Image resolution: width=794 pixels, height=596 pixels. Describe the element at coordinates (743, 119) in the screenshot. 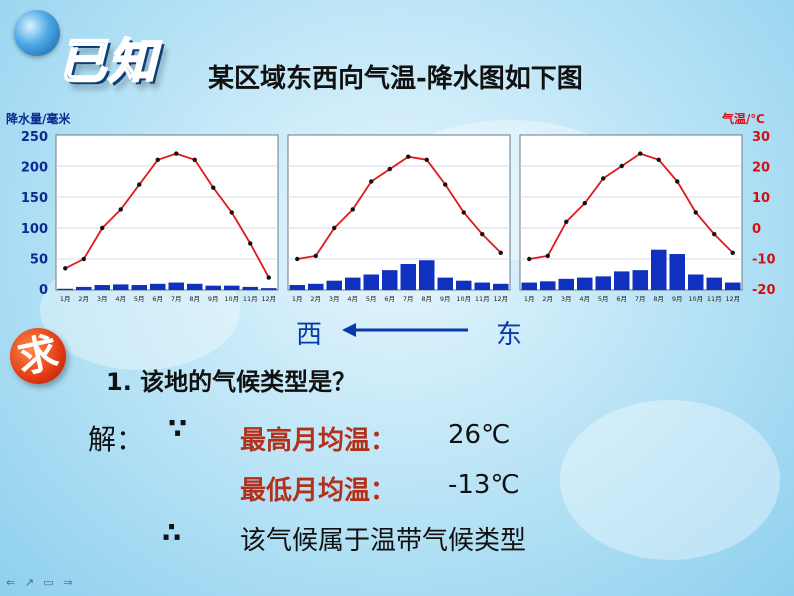

I see `temp-axis-title: 气温/℃` at that location.